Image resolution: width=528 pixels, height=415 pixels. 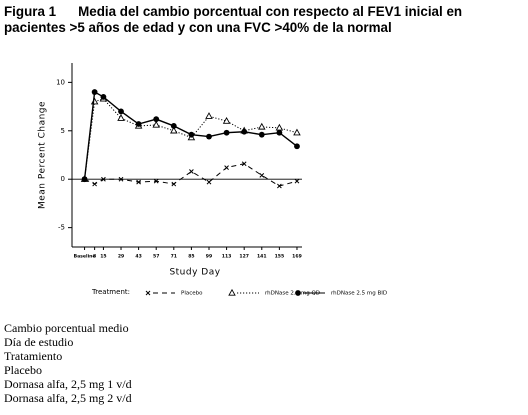 What do you see at coordinates (103, 257) in the screenshot?
I see `x-tick-label: 15` at bounding box center [103, 257].